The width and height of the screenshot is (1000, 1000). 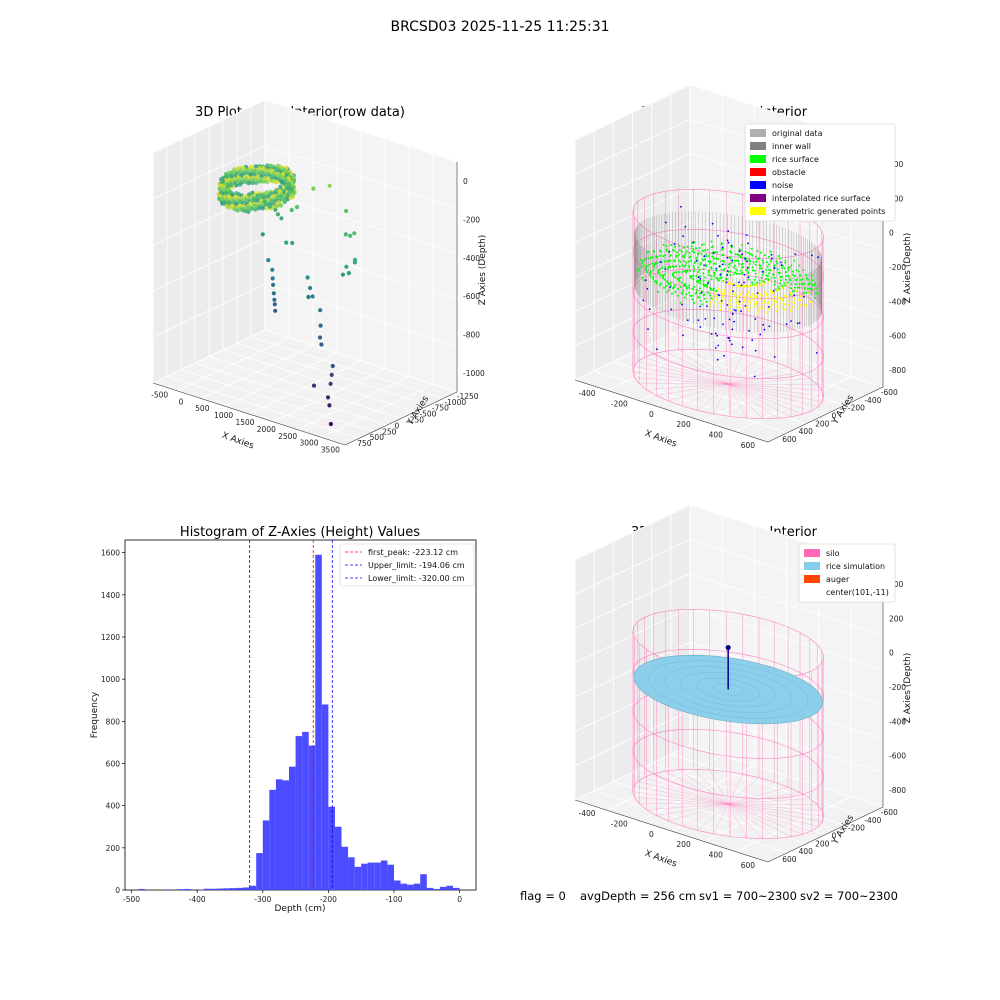 I want to click on x-tick-label: 3000, so click(x=308, y=443).